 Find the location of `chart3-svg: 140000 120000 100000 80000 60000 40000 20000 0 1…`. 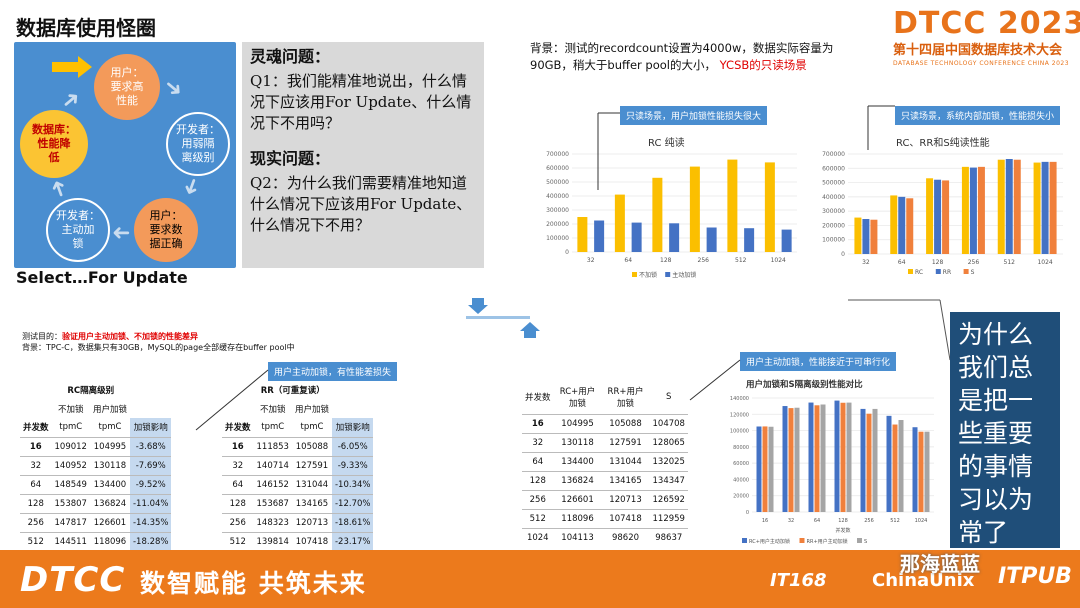

chart3-svg: 140000 120000 100000 80000 60000 40000 20000 0 1… is located at coordinates (832, 470).